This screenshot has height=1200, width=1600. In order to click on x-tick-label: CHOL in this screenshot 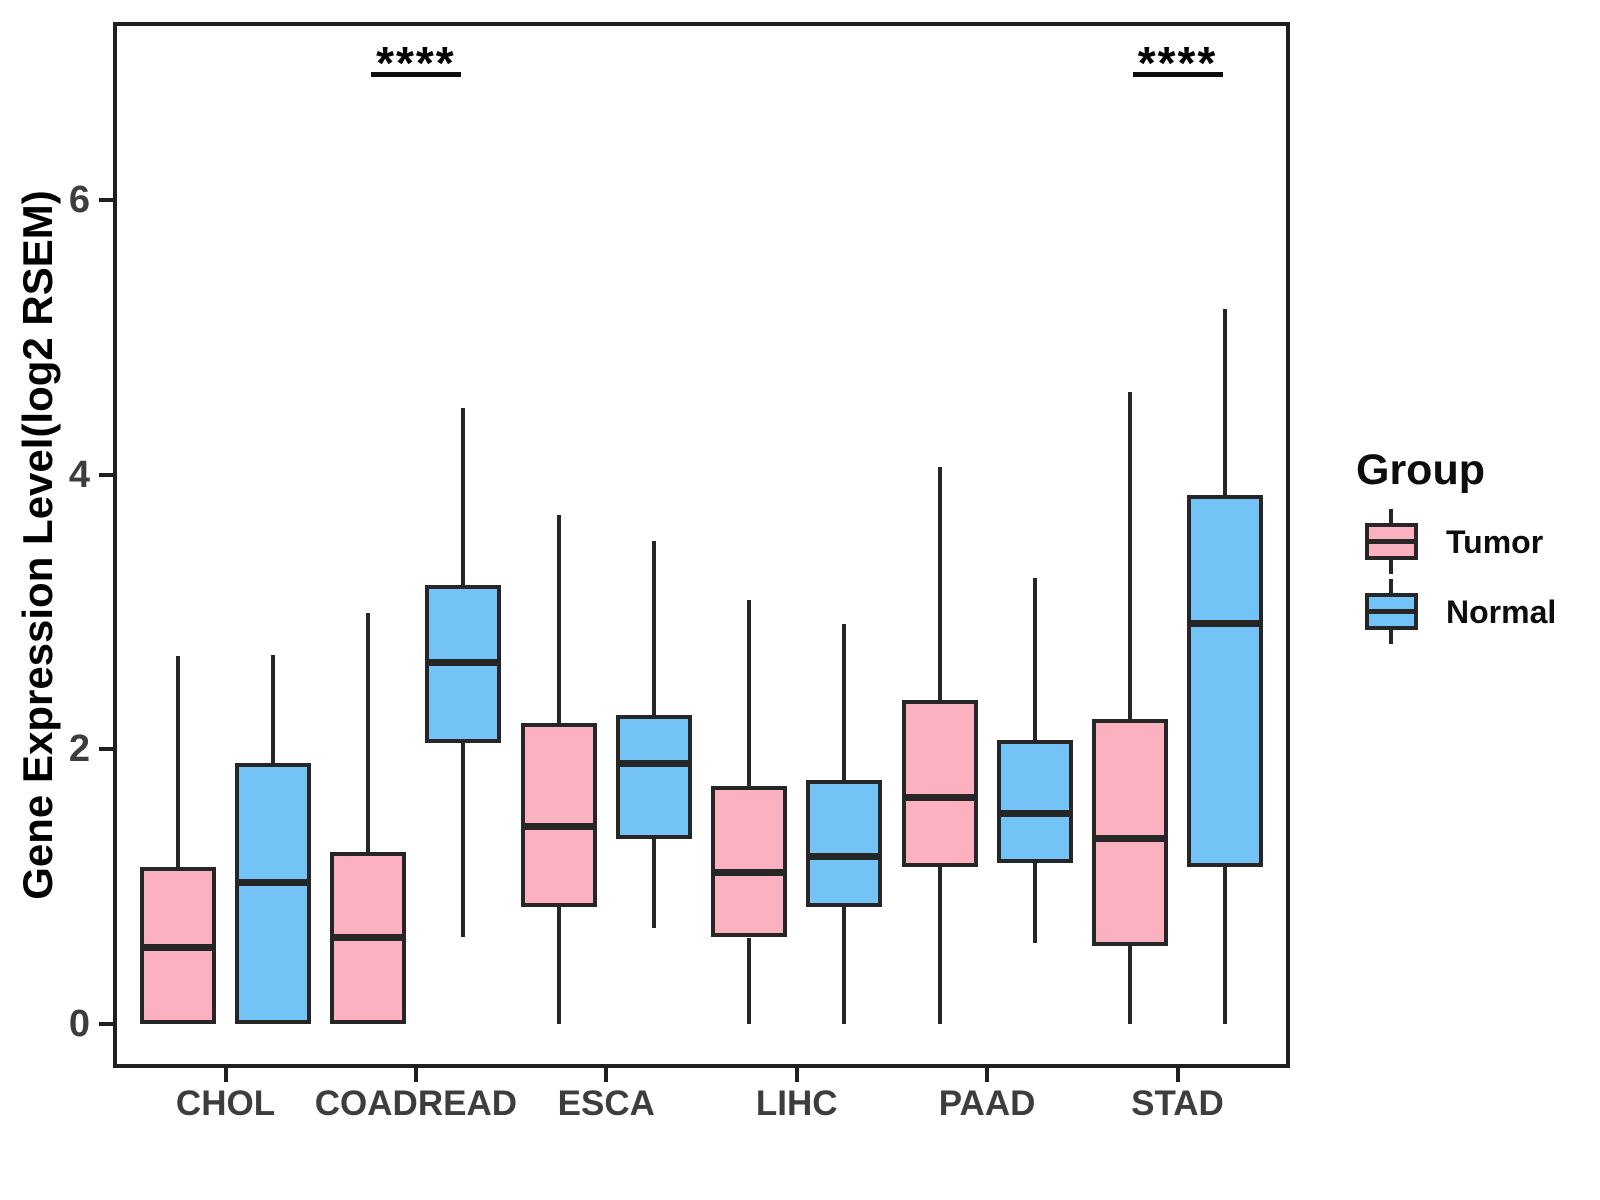, I will do `click(225, 1103)`.